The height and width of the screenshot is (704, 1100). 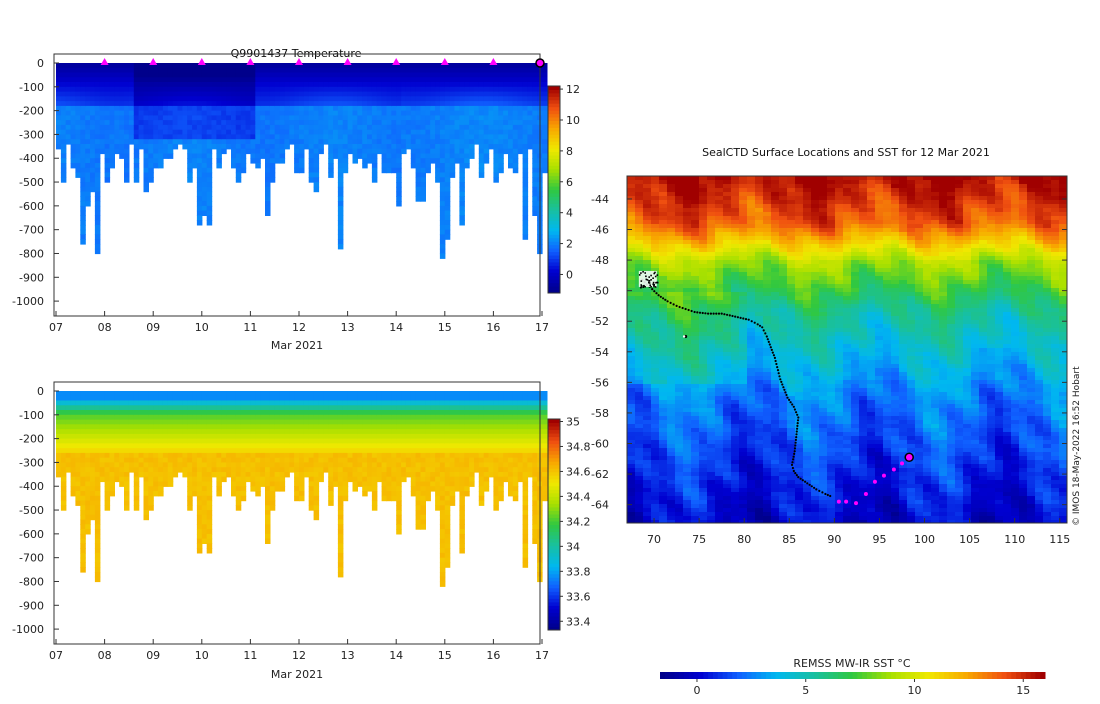 I want to click on map-xtick-label: 90, so click(x=834, y=539).